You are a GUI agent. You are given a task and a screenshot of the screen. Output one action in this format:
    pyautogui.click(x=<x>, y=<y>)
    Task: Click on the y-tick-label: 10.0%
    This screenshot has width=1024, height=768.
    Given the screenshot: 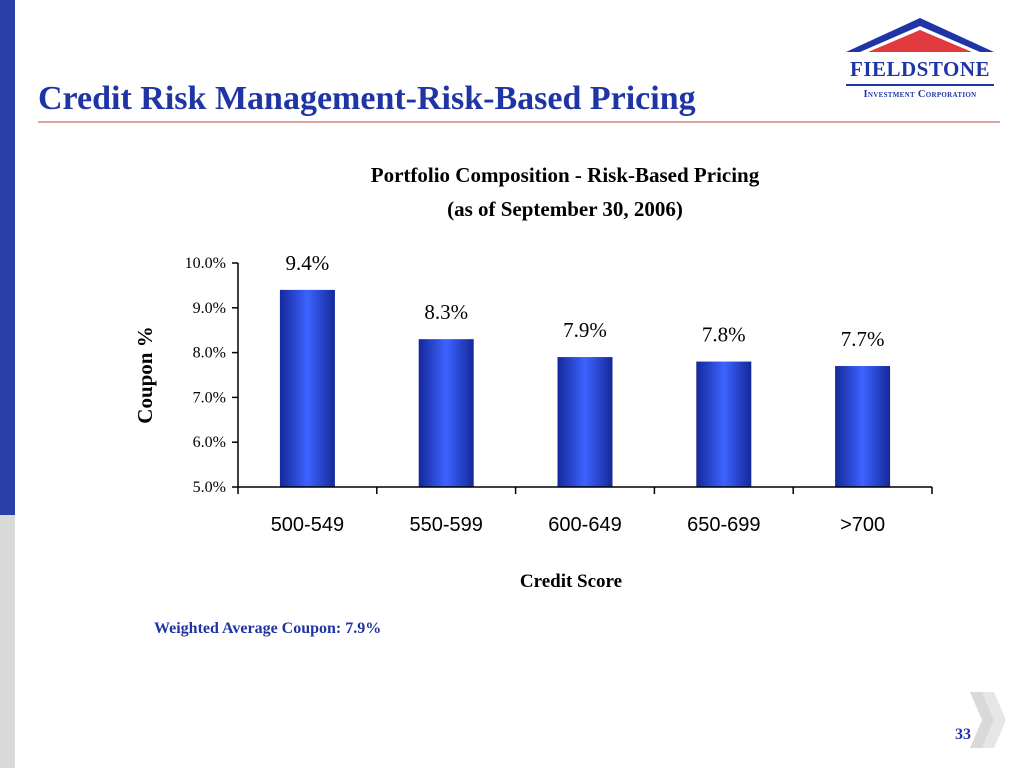 What is the action you would take?
    pyautogui.click(x=205, y=263)
    